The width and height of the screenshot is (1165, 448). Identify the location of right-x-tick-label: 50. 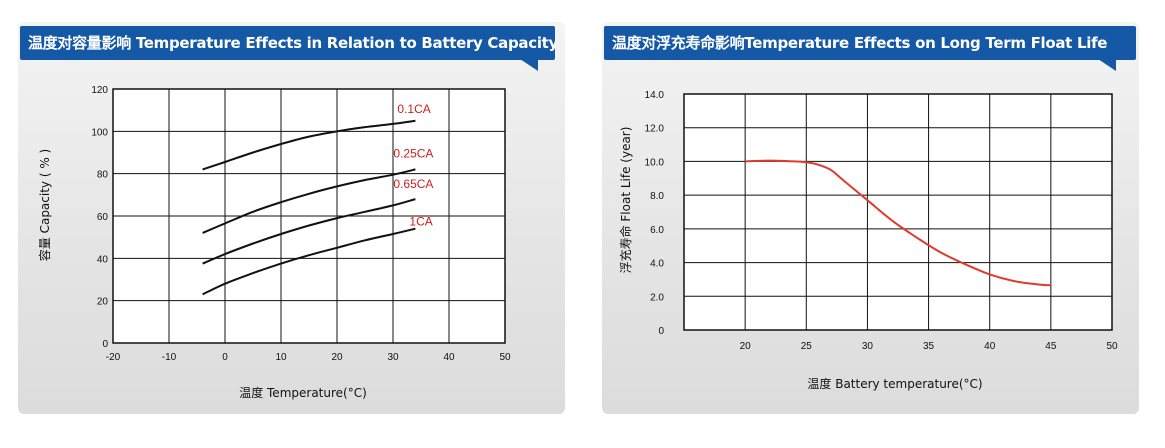
(1112, 346).